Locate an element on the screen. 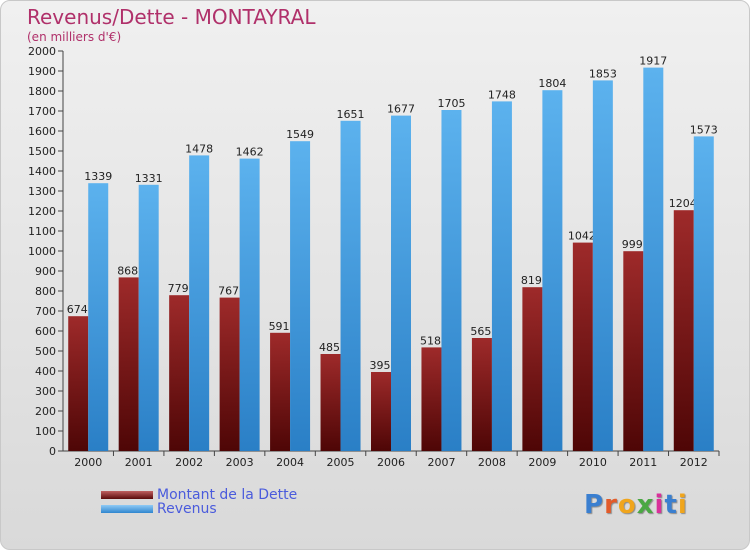 The image size is (750, 550). x-tick-label: 2009 is located at coordinates (542, 462).